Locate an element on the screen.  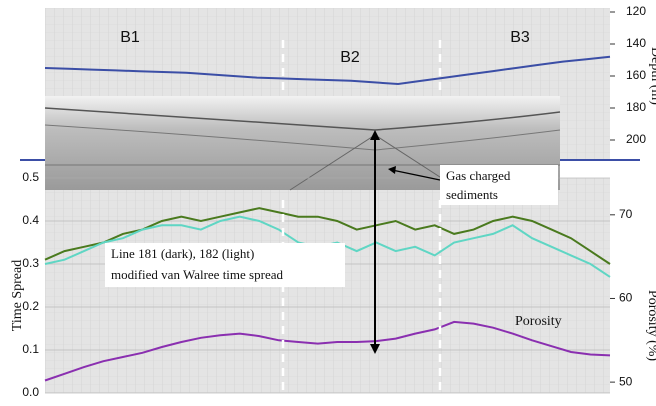
region-label: B1 is located at coordinates (130, 37).